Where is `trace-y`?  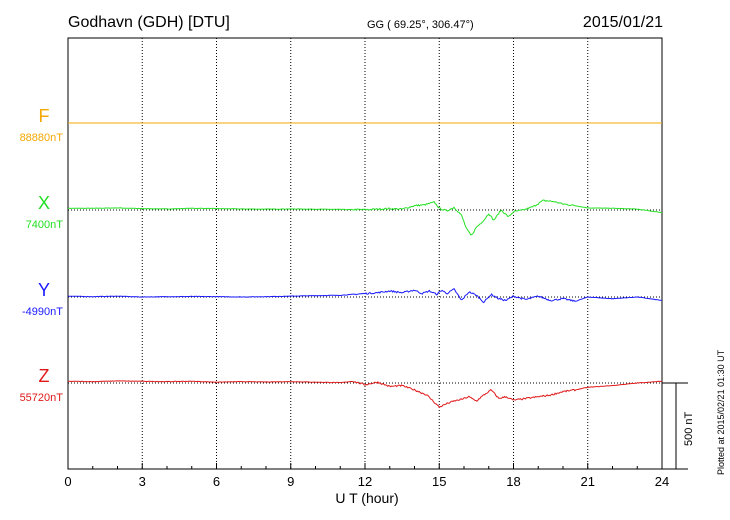 trace-y is located at coordinates (364, 296).